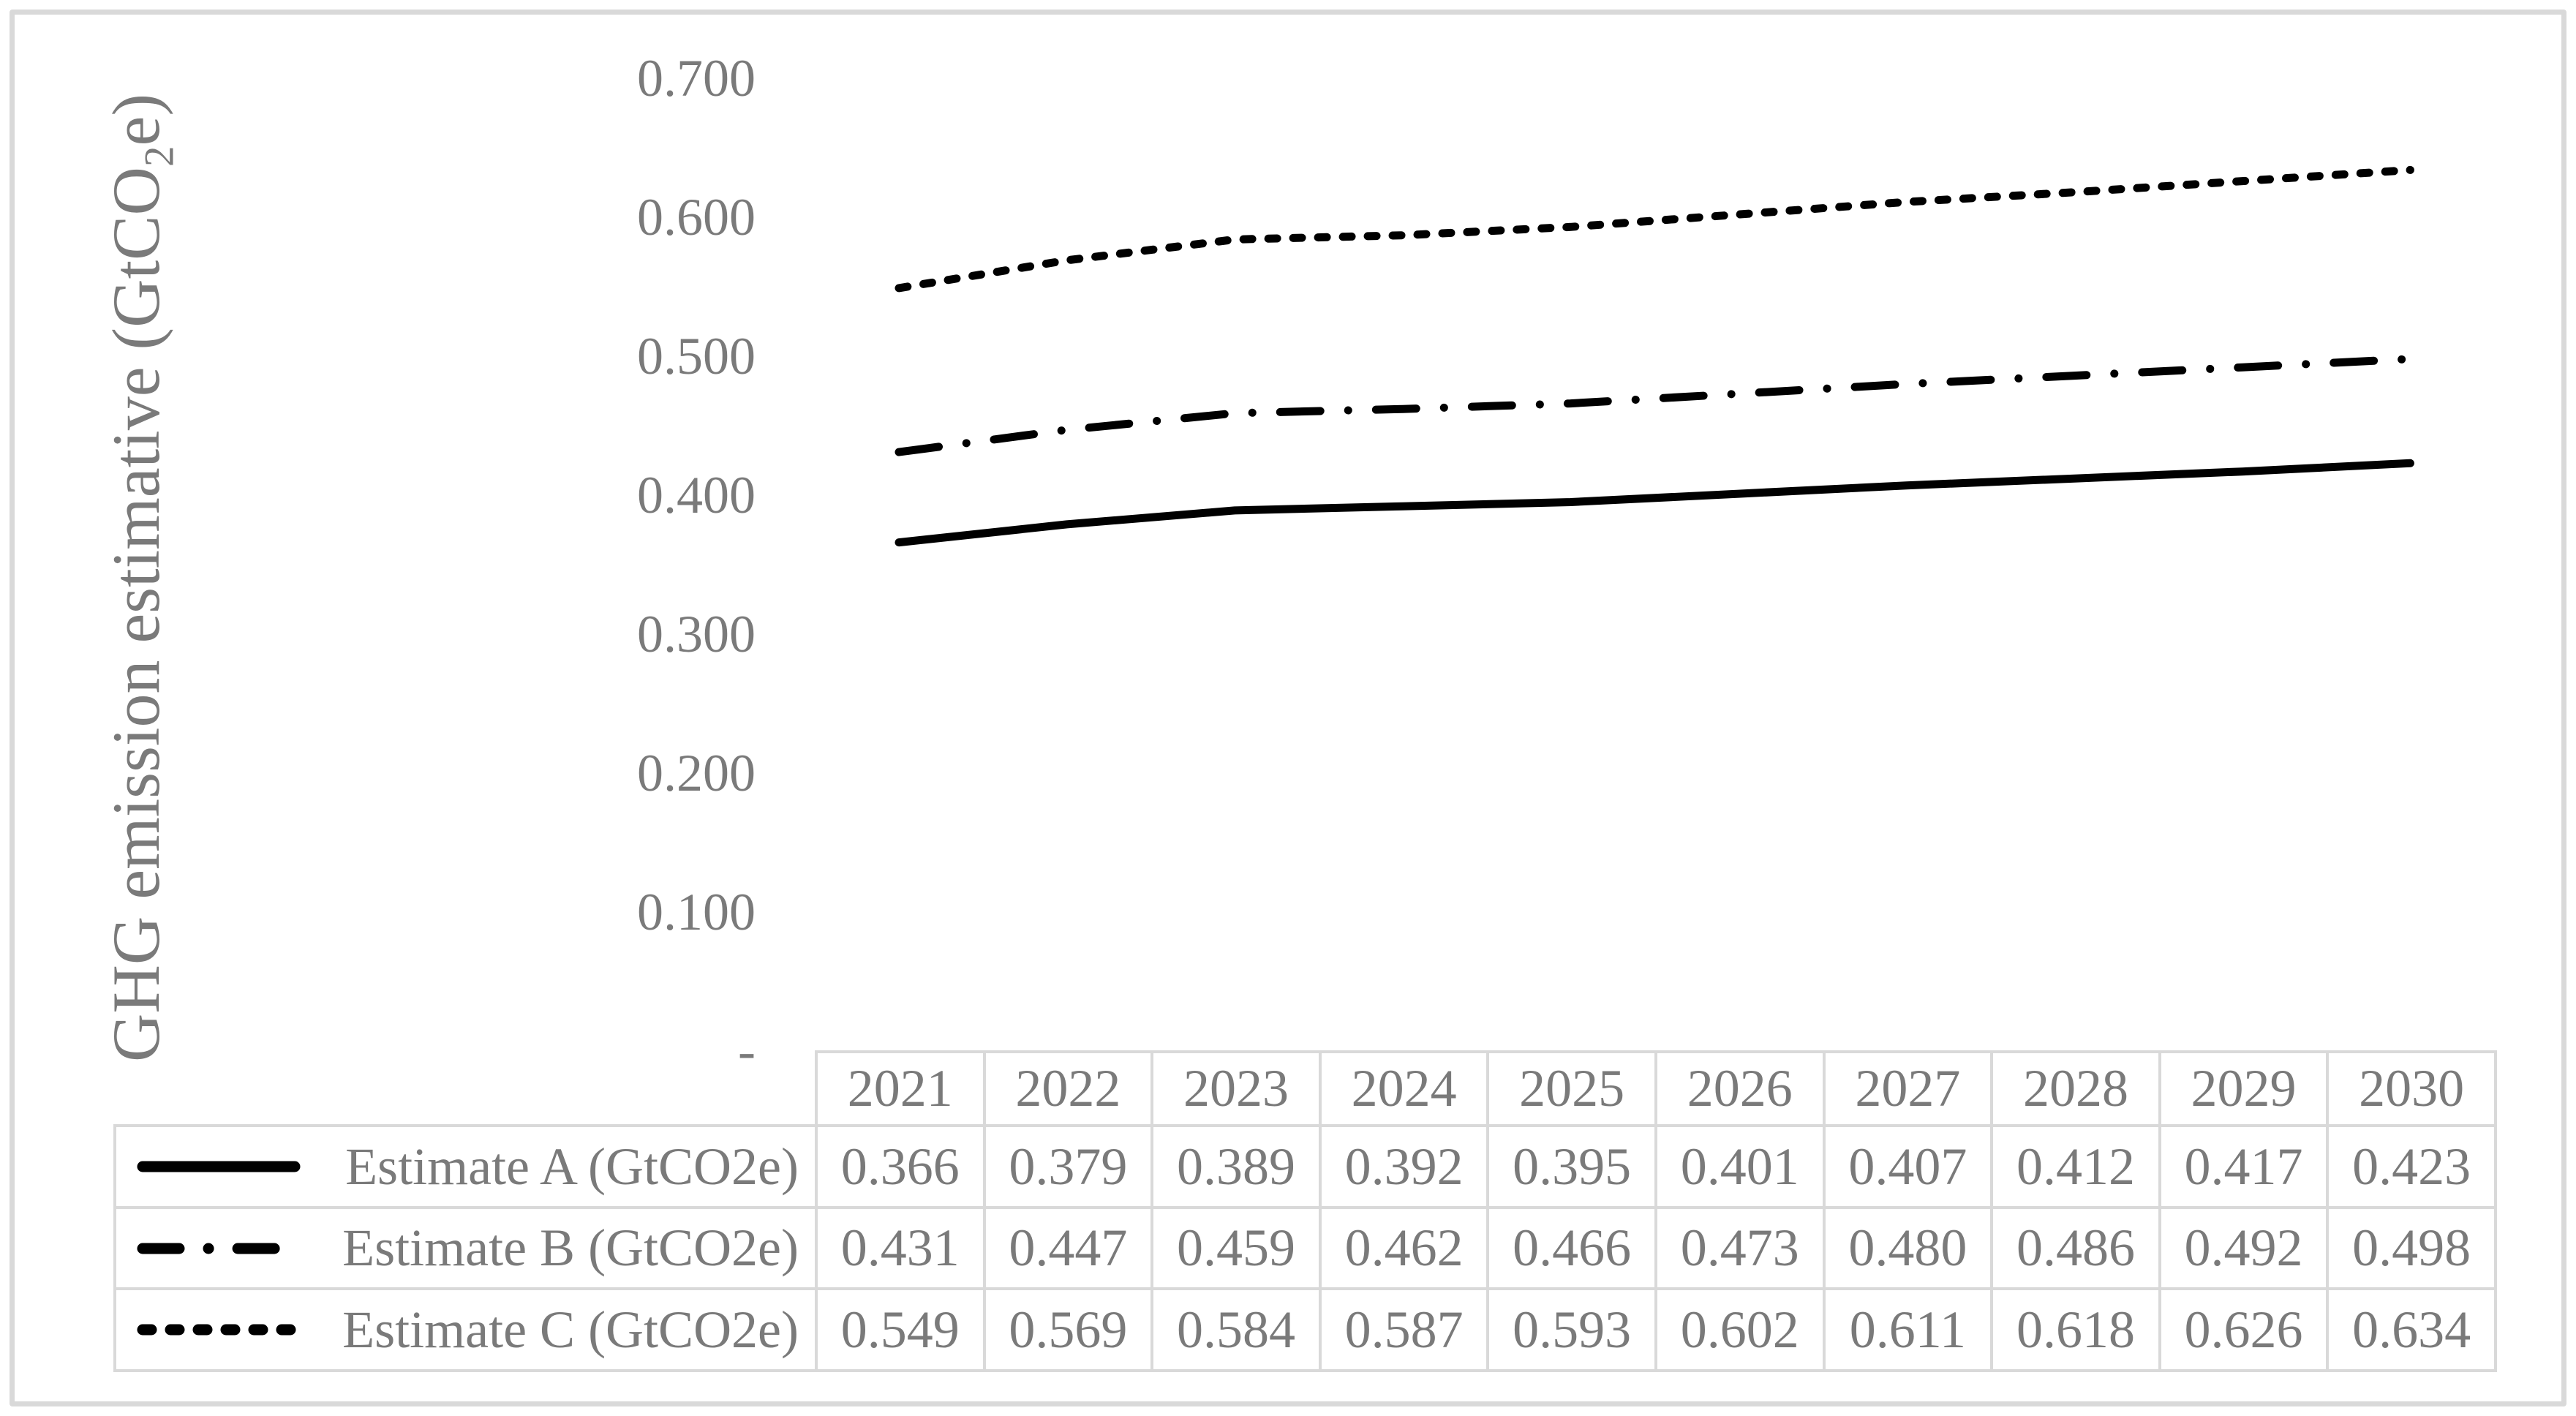  What do you see at coordinates (2411, 1330) in the screenshot?
I see `value-cell: 0.634` at bounding box center [2411, 1330].